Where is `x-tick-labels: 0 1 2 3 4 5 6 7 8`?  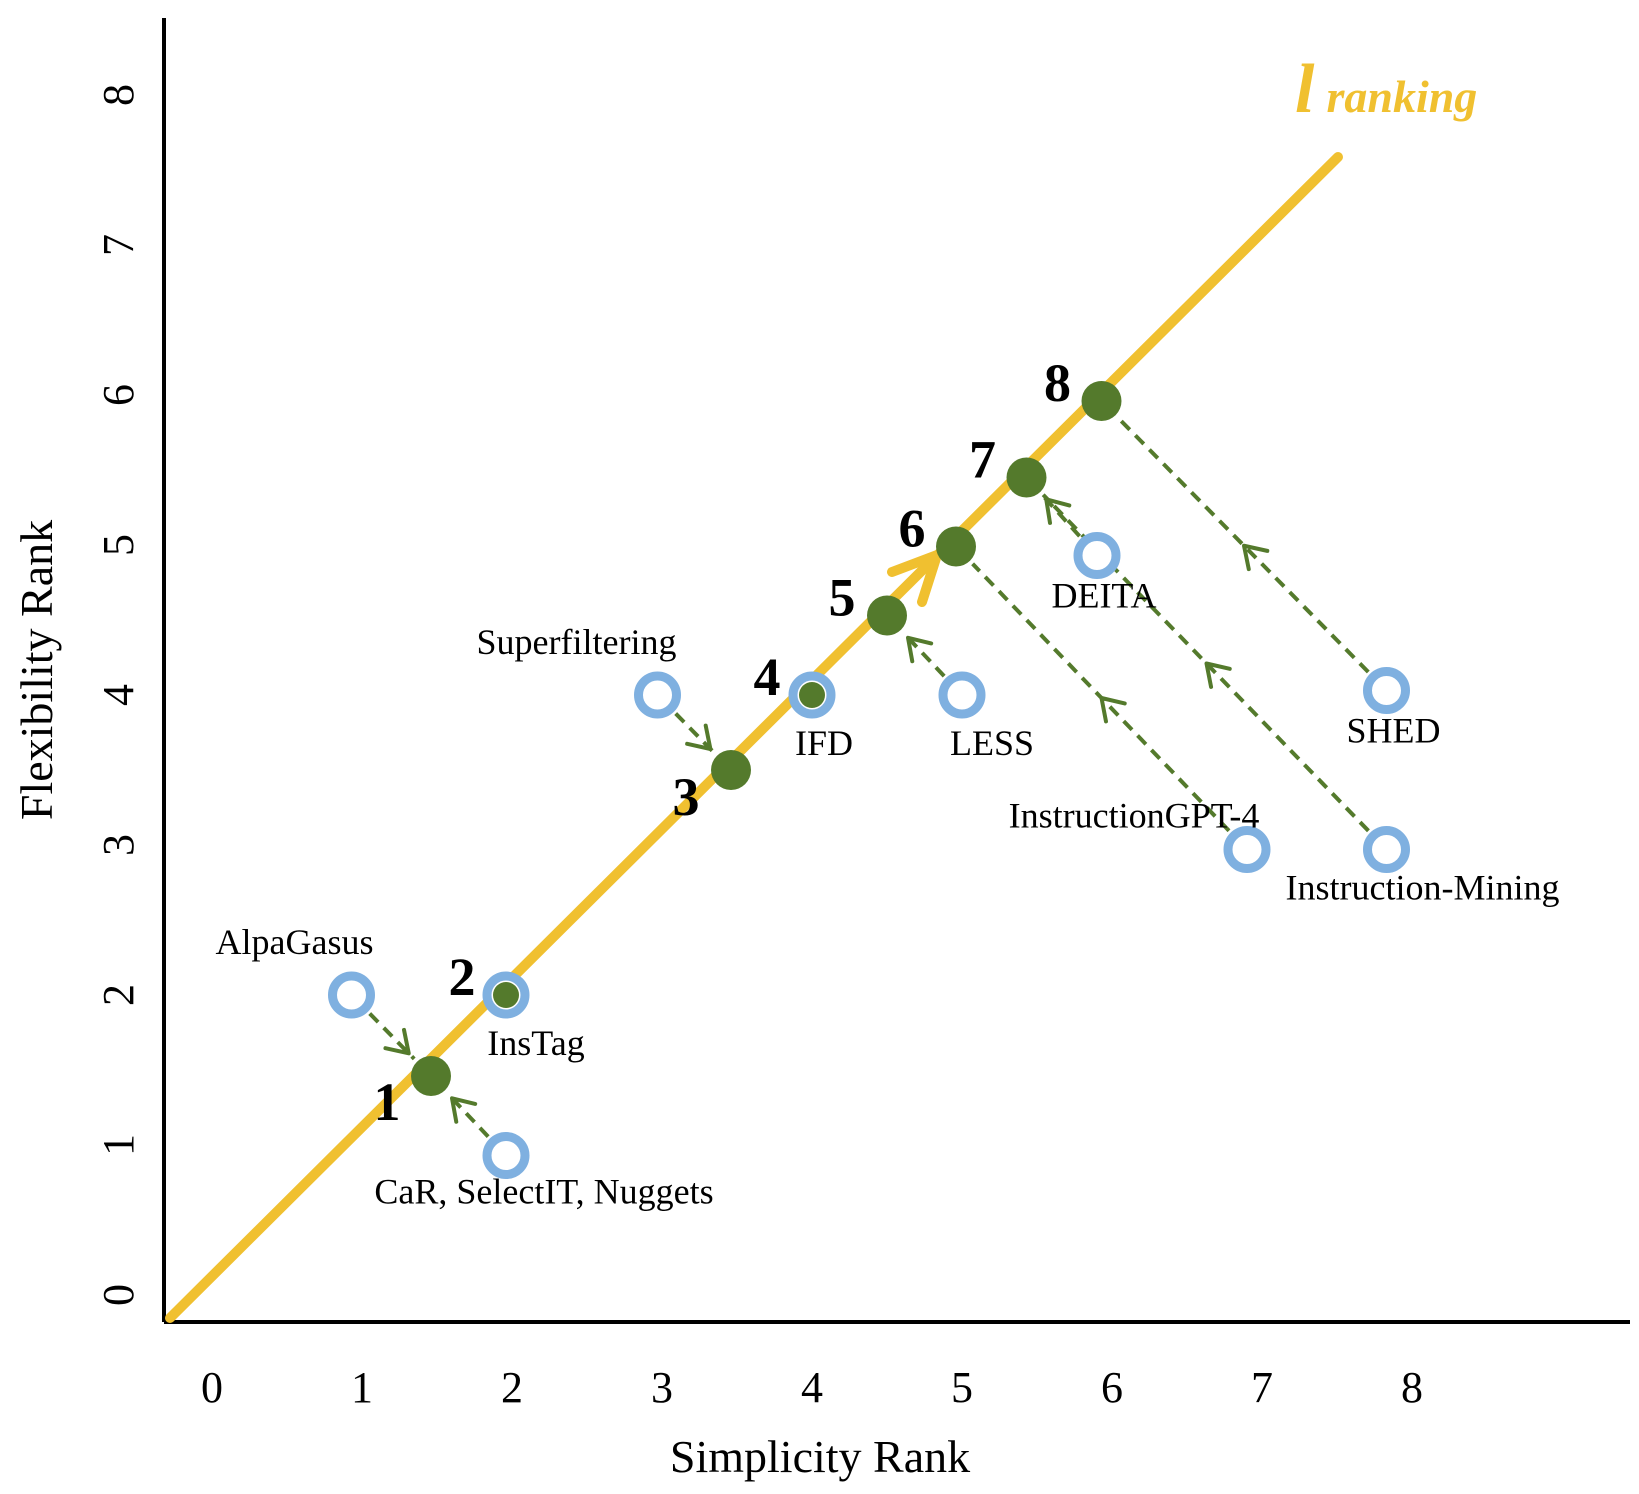
x-tick-labels: 0 1 2 3 4 5 6 7 8 is located at coordinates (812, 1387).